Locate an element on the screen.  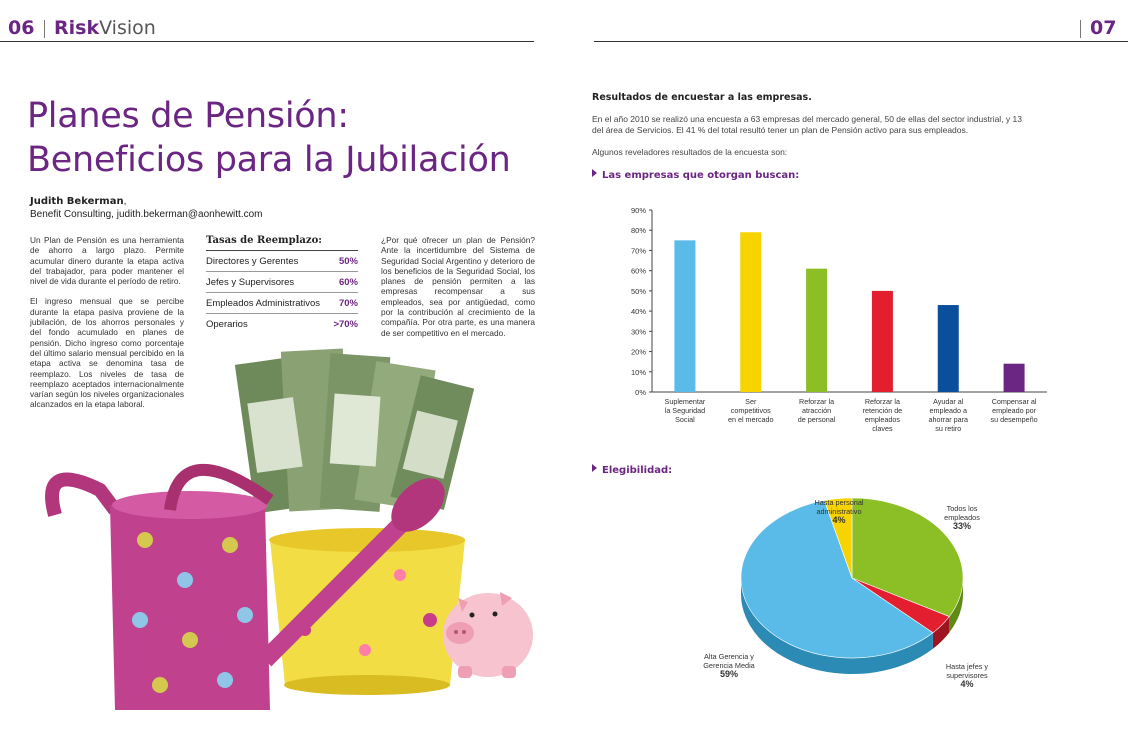
tasas-value: >70% is located at coordinates (345, 324).